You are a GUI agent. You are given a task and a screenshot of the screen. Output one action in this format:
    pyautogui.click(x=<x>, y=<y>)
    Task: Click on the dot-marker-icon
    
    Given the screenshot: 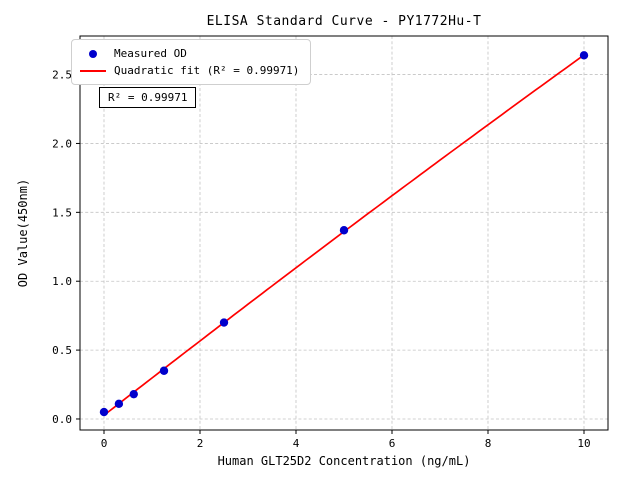 What is the action you would take?
    pyautogui.click(x=93, y=53)
    